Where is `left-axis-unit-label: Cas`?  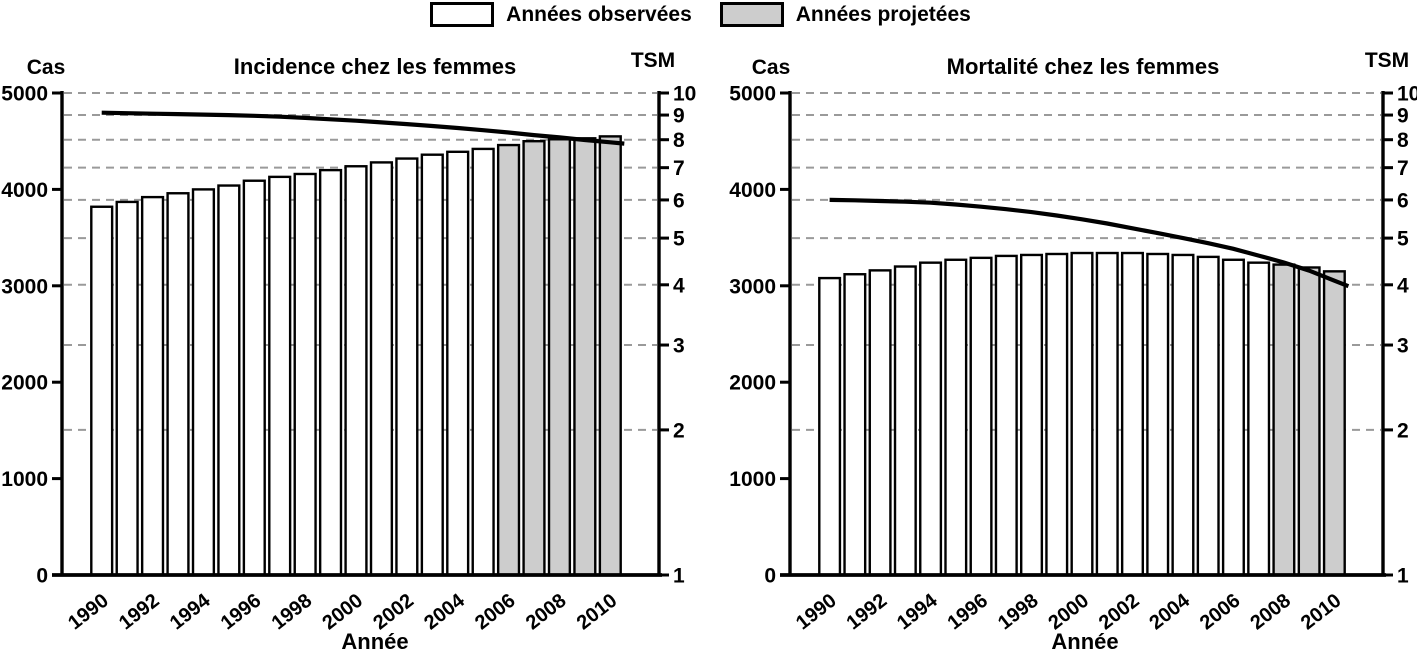 left-axis-unit-label: Cas is located at coordinates (46, 67).